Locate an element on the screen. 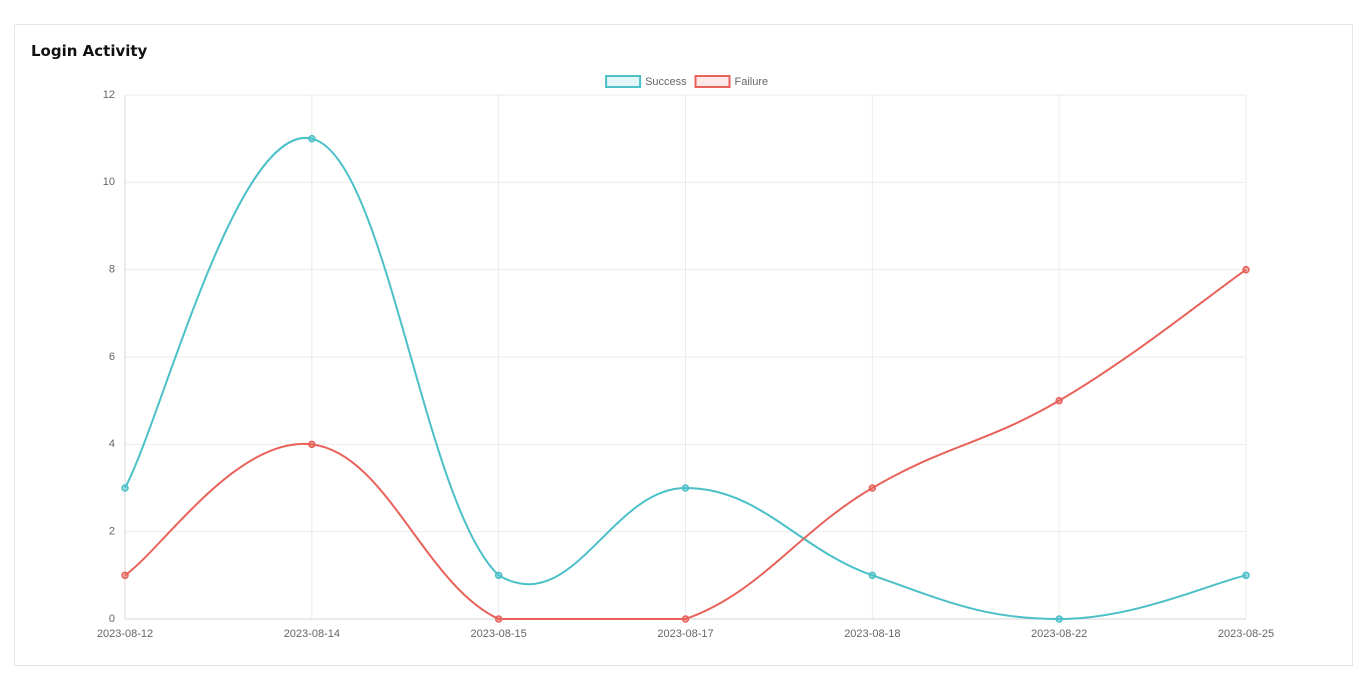  y-tick-label: 2 is located at coordinates (112, 532).